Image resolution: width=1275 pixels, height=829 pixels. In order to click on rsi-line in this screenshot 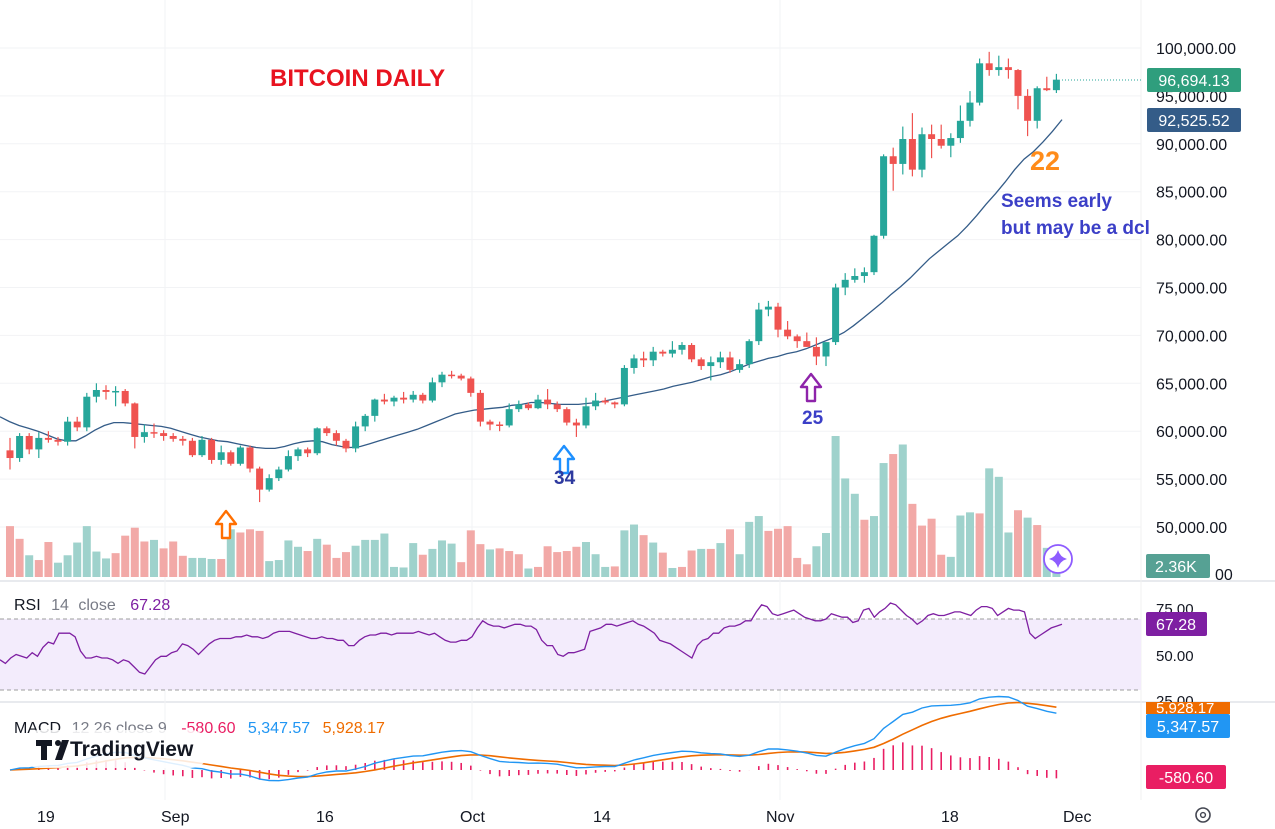, I will do `click(531, 638)`.